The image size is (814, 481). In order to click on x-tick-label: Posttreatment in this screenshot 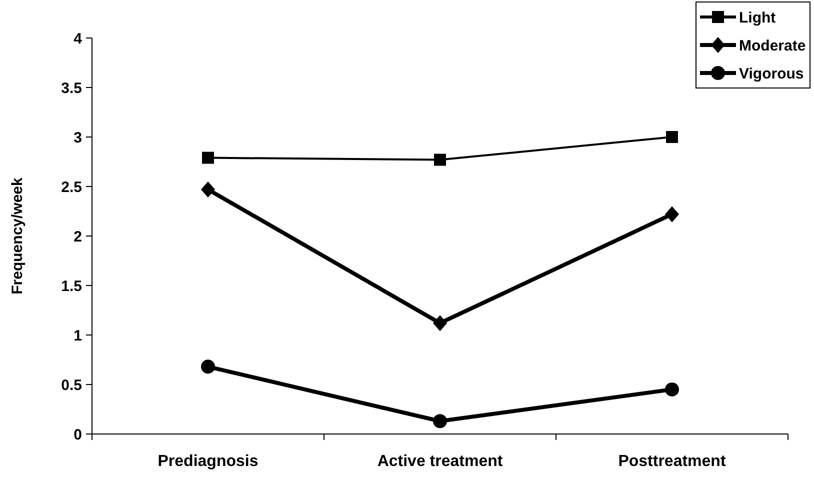, I will do `click(672, 461)`.